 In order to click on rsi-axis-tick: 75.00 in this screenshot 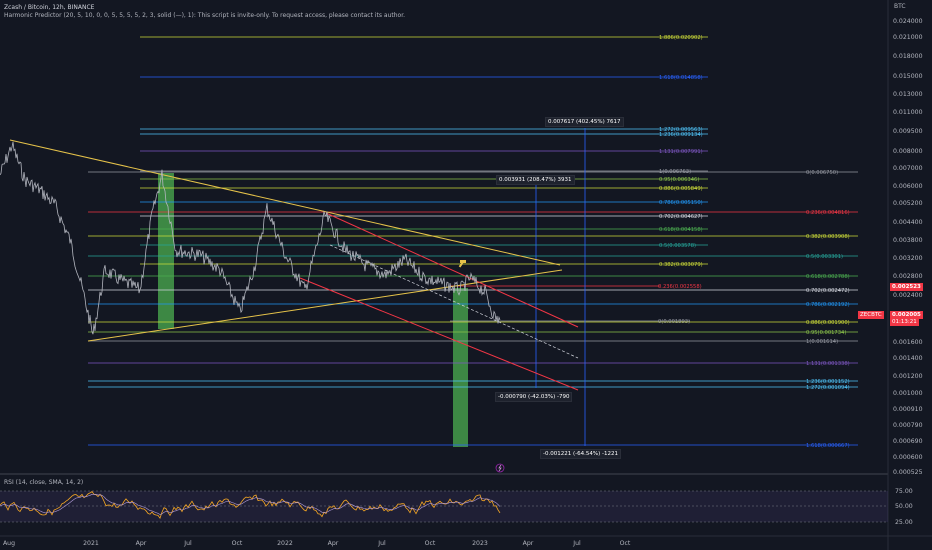, I will do `click(904, 491)`.